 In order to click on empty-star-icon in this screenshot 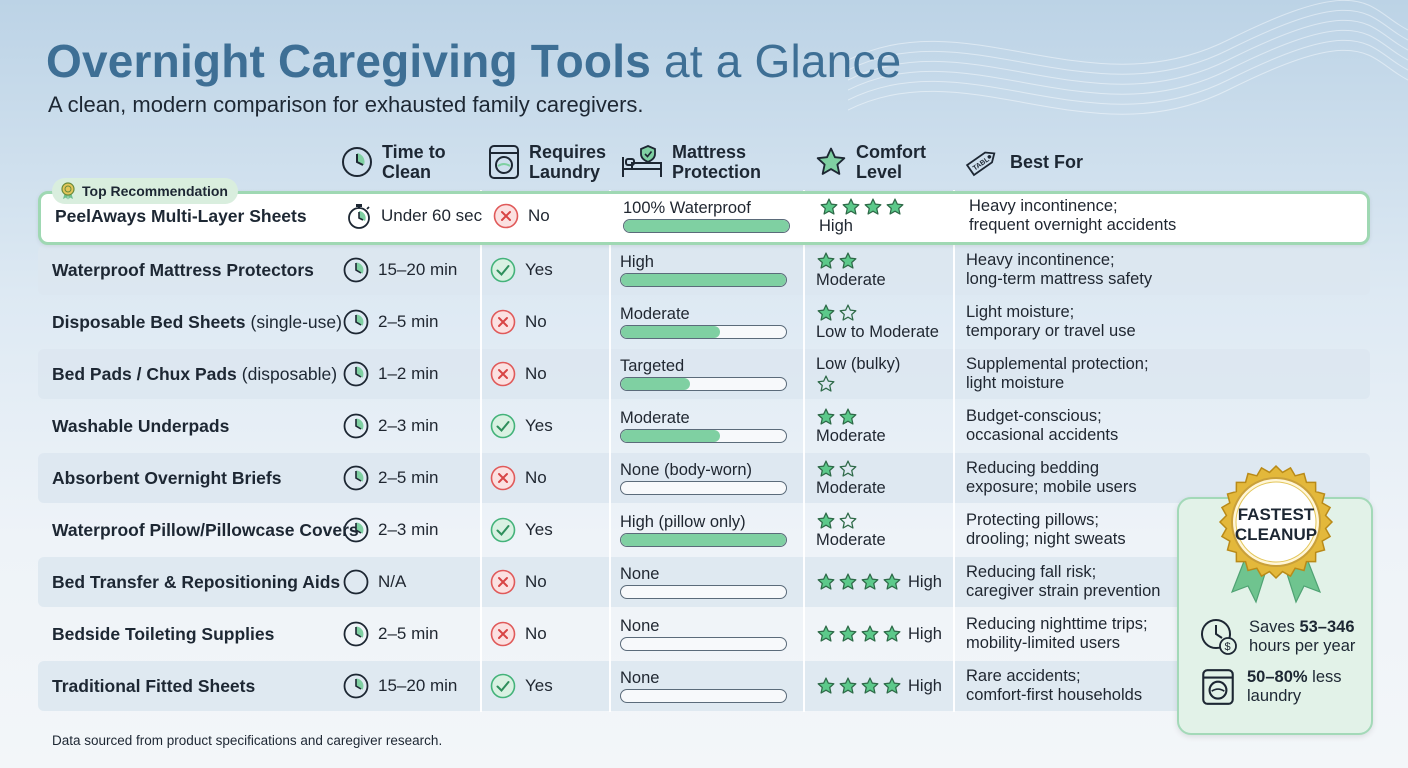, I will do `click(826, 383)`.